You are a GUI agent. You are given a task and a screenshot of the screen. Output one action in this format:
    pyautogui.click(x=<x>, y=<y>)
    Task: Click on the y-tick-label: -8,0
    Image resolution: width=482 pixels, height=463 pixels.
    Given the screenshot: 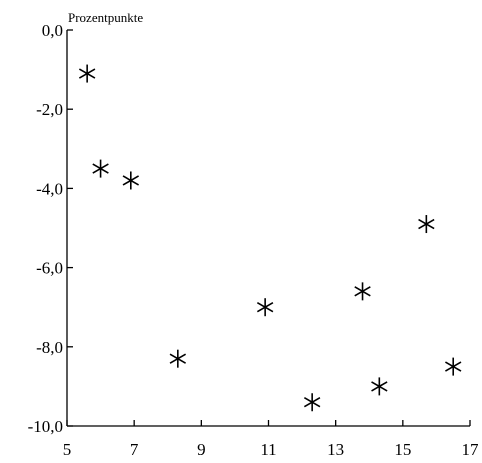 What is the action you would take?
    pyautogui.click(x=49, y=347)
    